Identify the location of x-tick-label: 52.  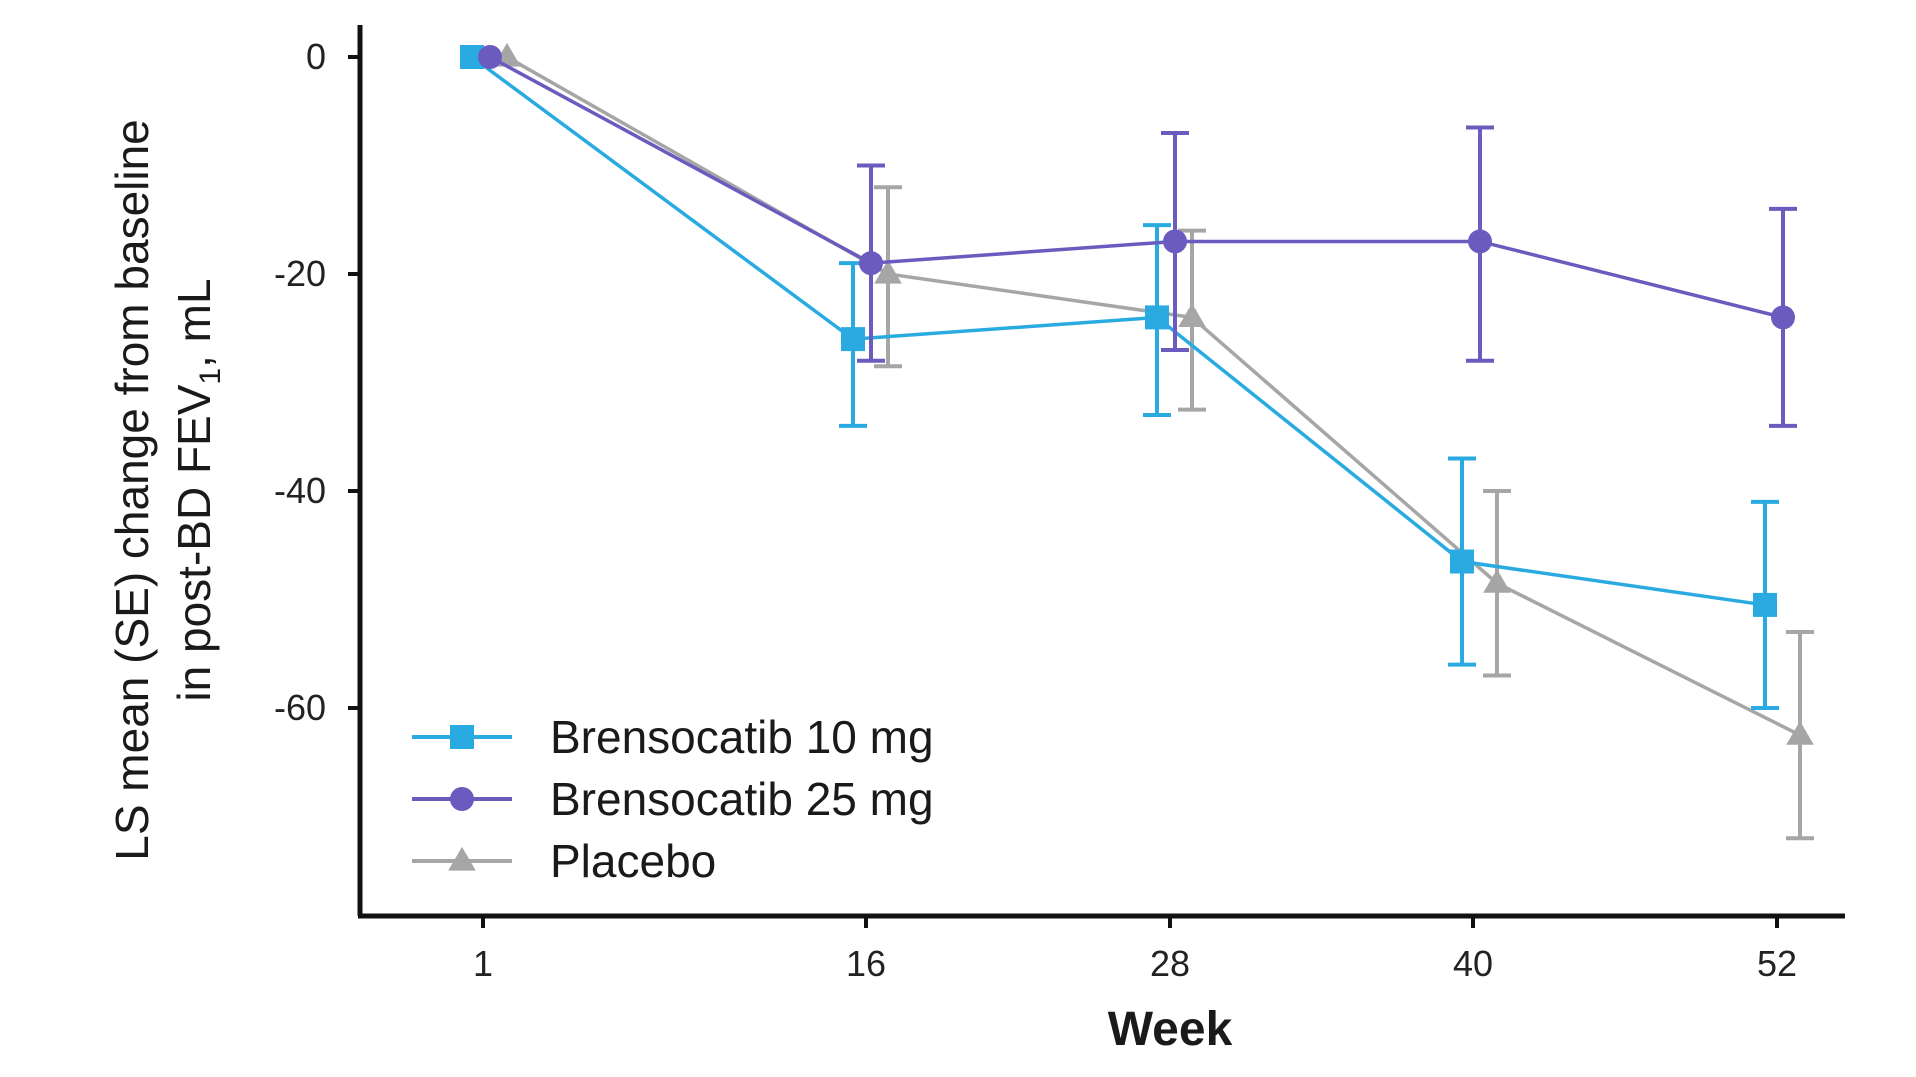
(1777, 963).